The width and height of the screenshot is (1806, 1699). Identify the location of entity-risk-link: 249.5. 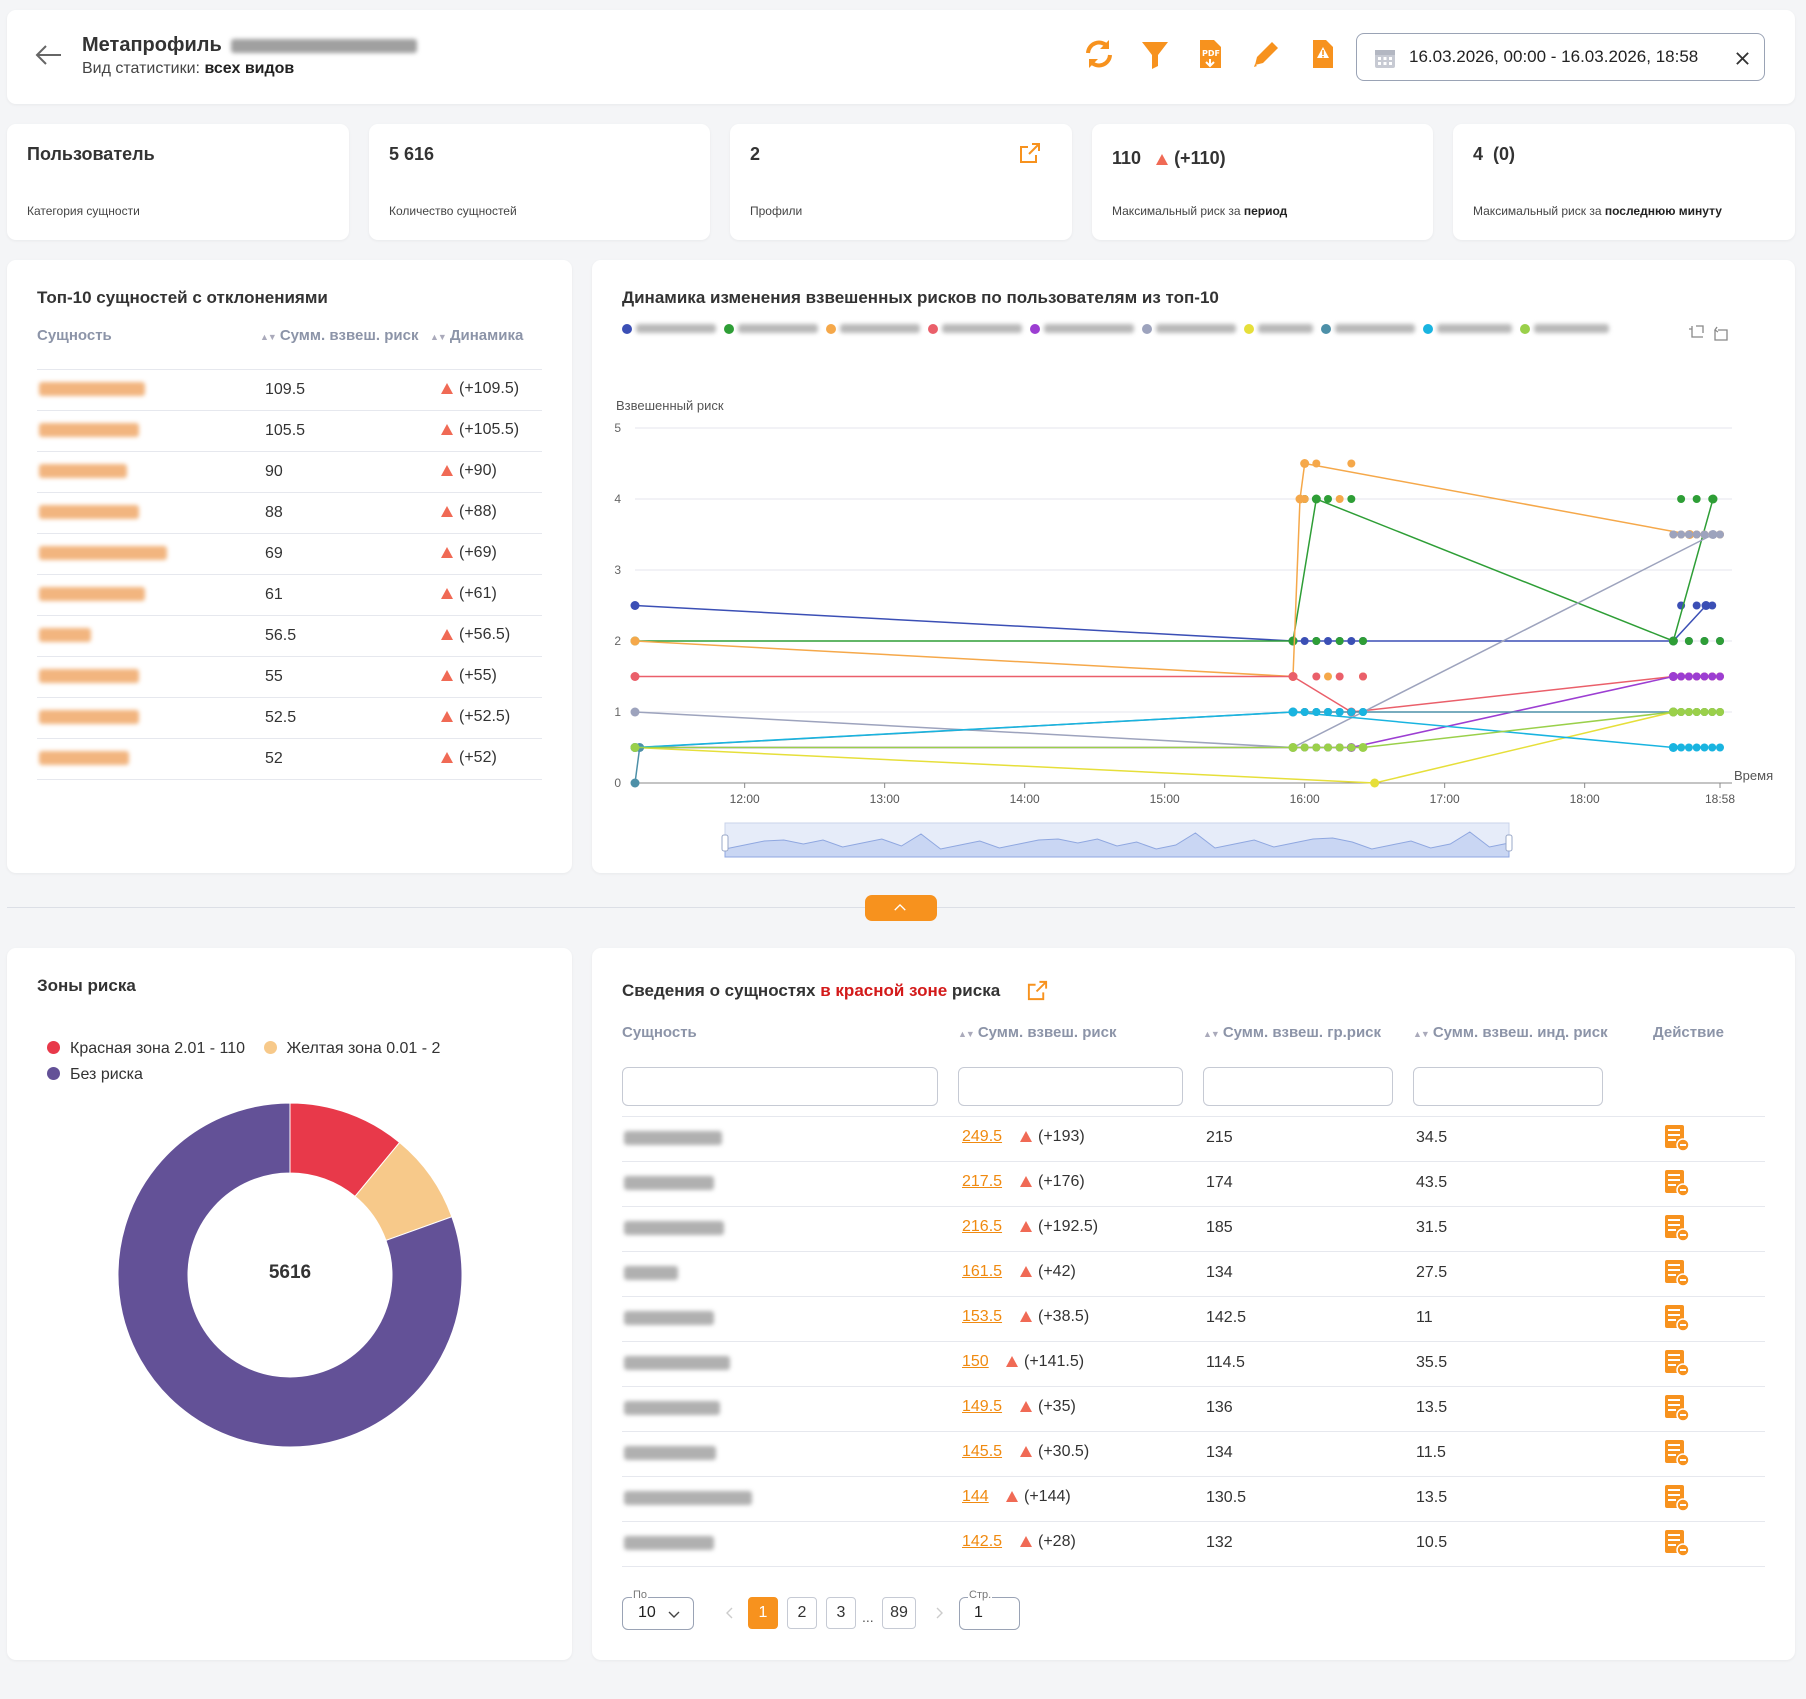
(982, 1136).